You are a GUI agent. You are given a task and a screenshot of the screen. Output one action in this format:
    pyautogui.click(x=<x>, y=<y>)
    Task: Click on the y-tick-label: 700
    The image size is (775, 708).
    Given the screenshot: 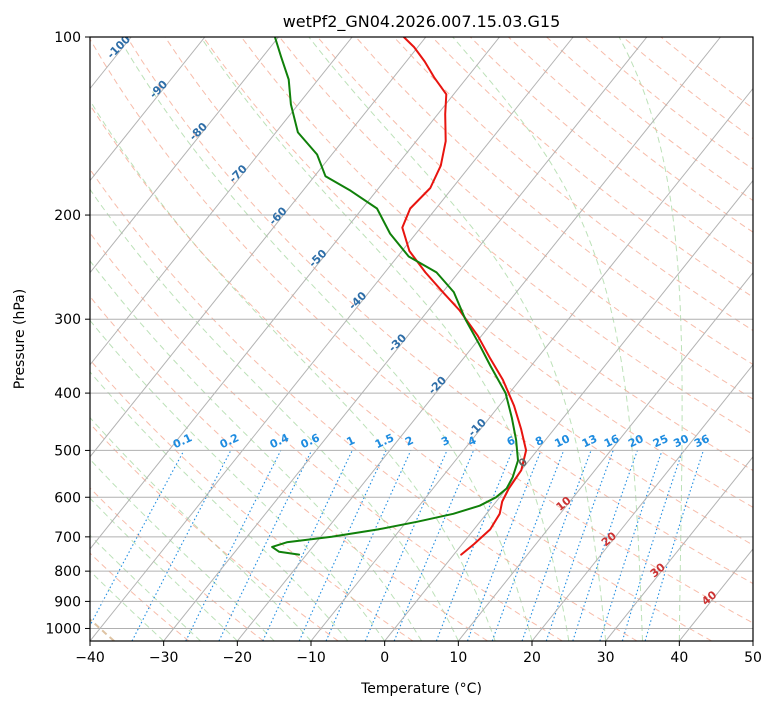 What is the action you would take?
    pyautogui.click(x=67, y=538)
    